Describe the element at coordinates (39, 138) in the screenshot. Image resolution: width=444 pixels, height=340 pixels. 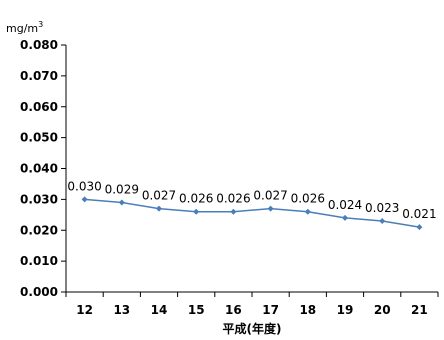
I see `y-tick-label: 0.050` at that location.